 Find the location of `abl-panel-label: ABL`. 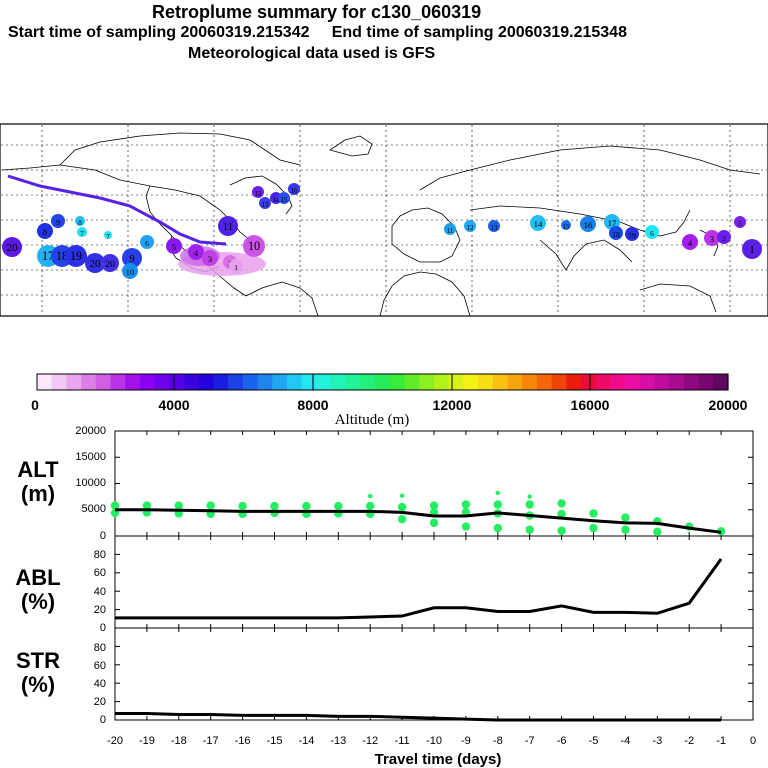

abl-panel-label: ABL is located at coordinates (37, 577).